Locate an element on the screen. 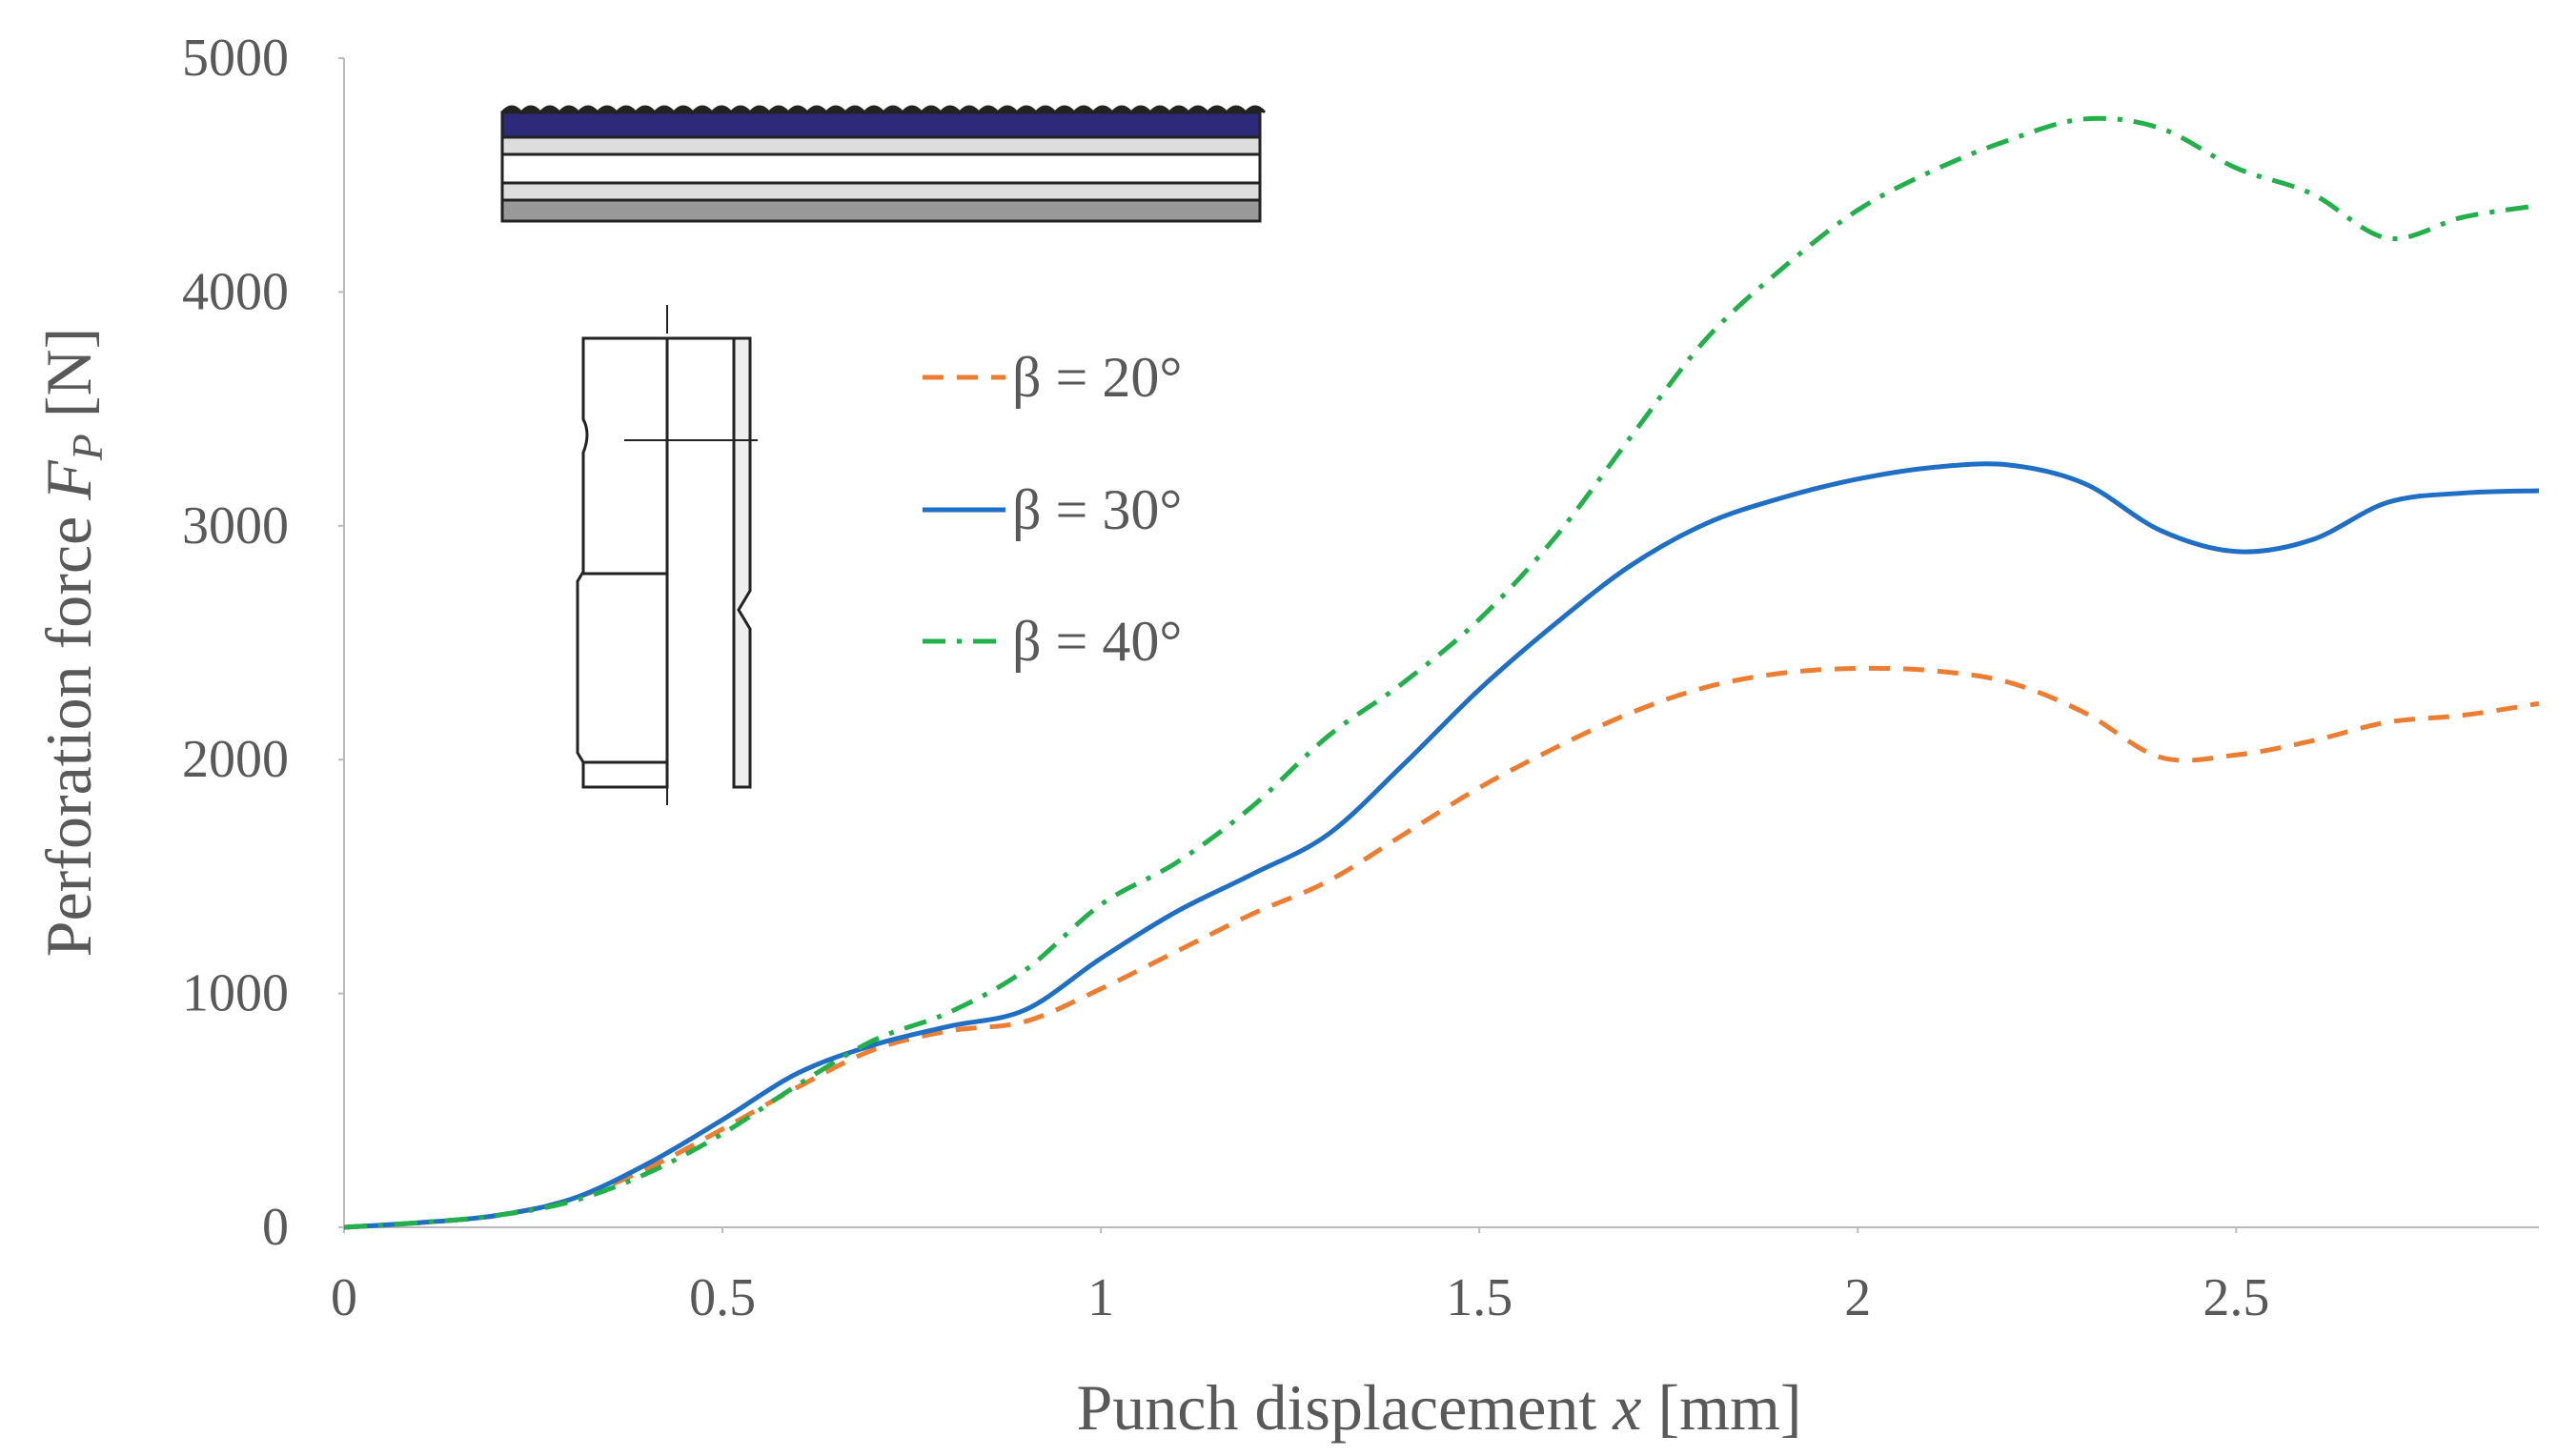  inset-drawing is located at coordinates (883, 455).